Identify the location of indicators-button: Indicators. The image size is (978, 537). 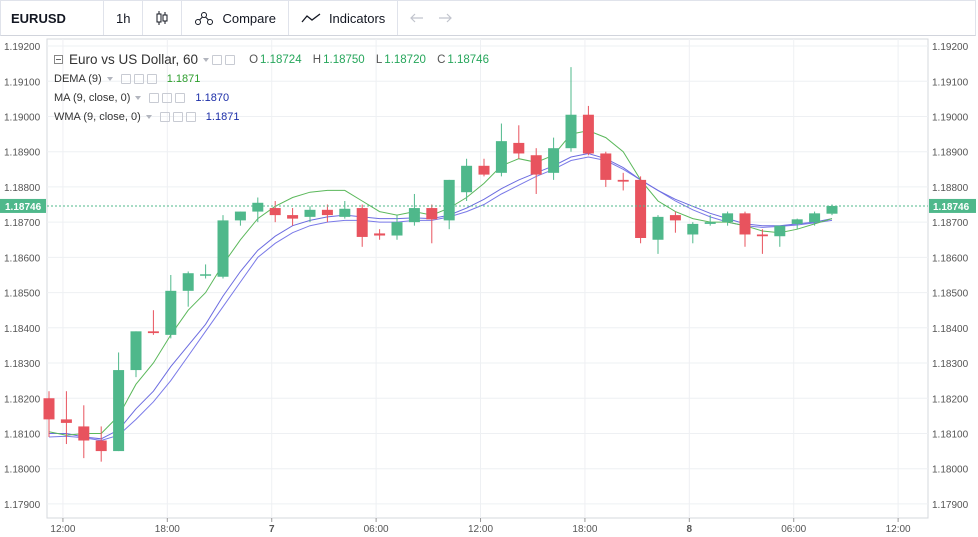
(344, 18).